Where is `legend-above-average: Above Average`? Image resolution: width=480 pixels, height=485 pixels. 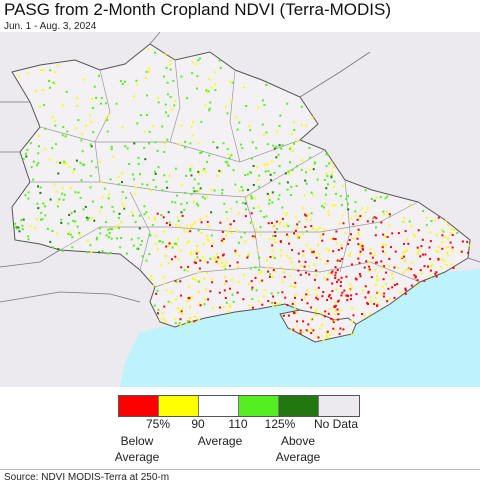 legend-above-average: Above Average is located at coordinates (298, 449).